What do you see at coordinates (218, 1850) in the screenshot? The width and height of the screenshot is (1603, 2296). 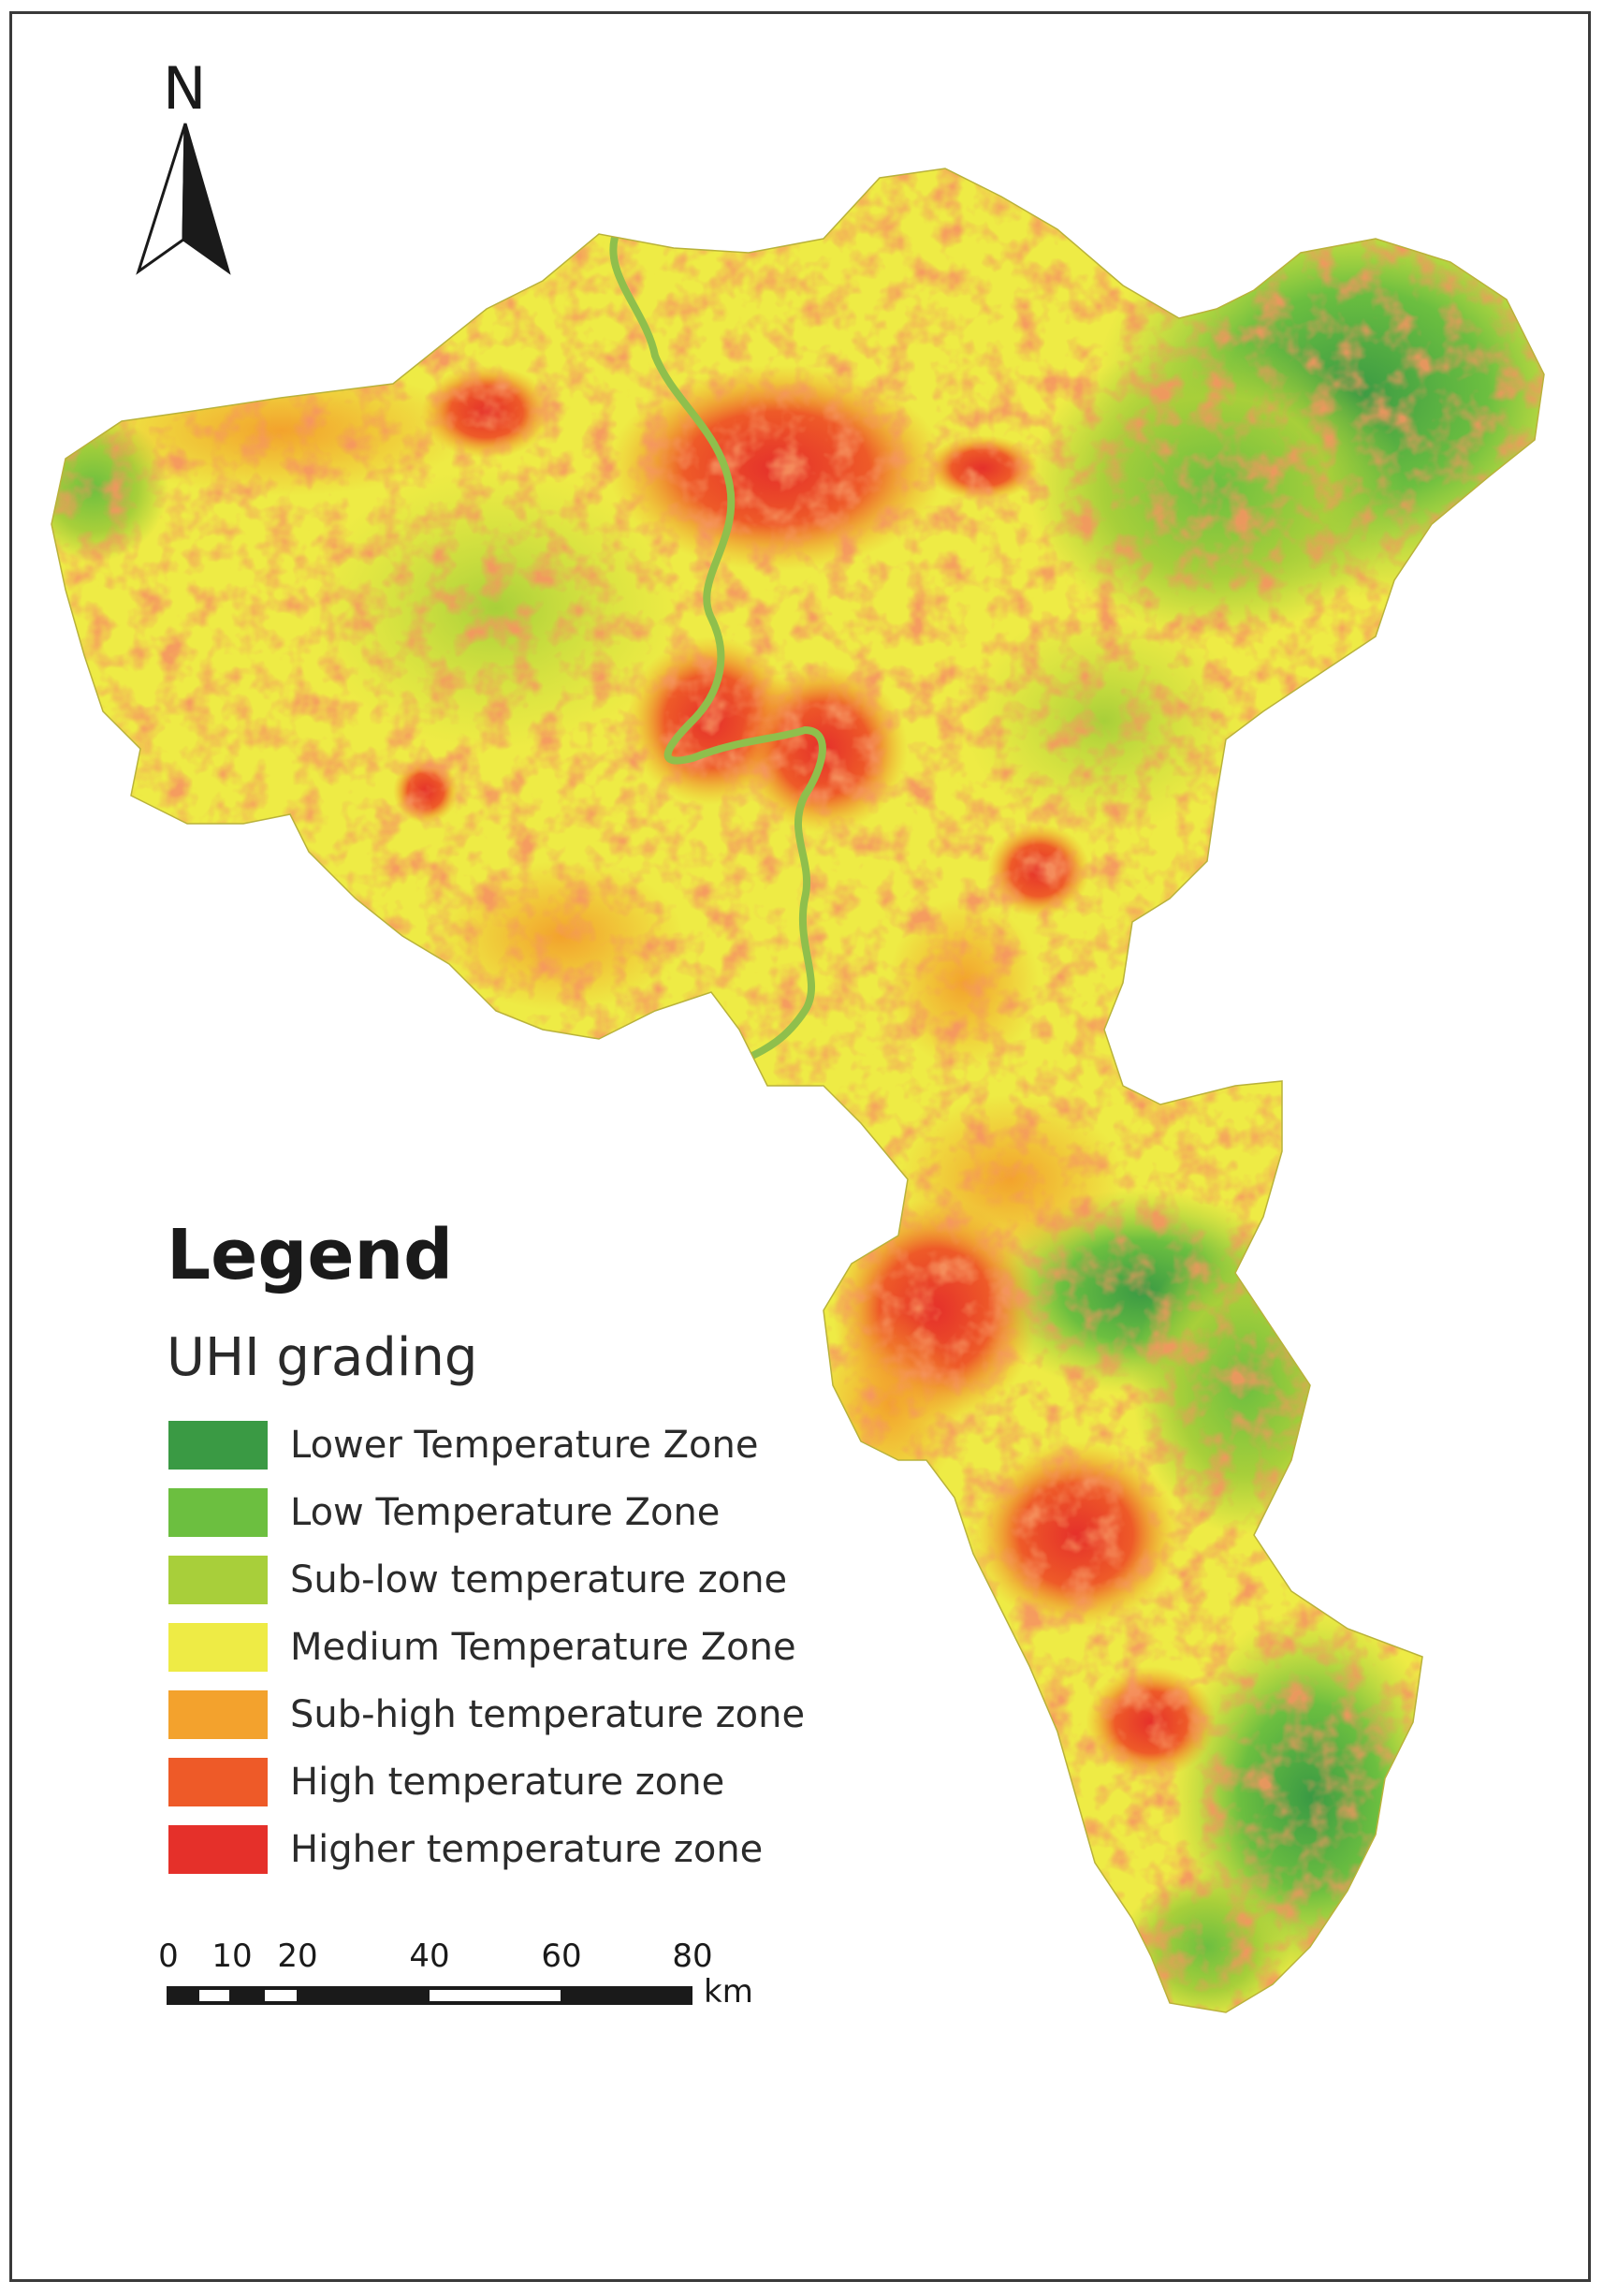 I see `legend-swatch-higher` at bounding box center [218, 1850].